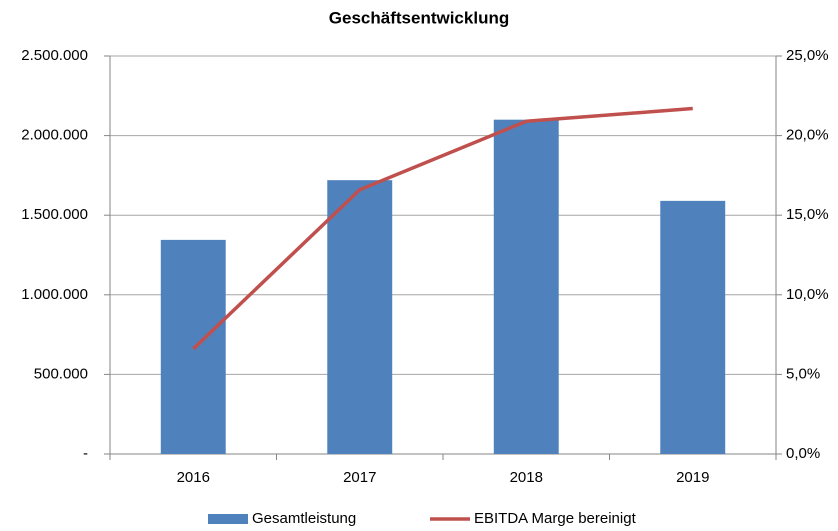 Image resolution: width=838 pixels, height=531 pixels. I want to click on x-tick-label: 2017, so click(359, 477).